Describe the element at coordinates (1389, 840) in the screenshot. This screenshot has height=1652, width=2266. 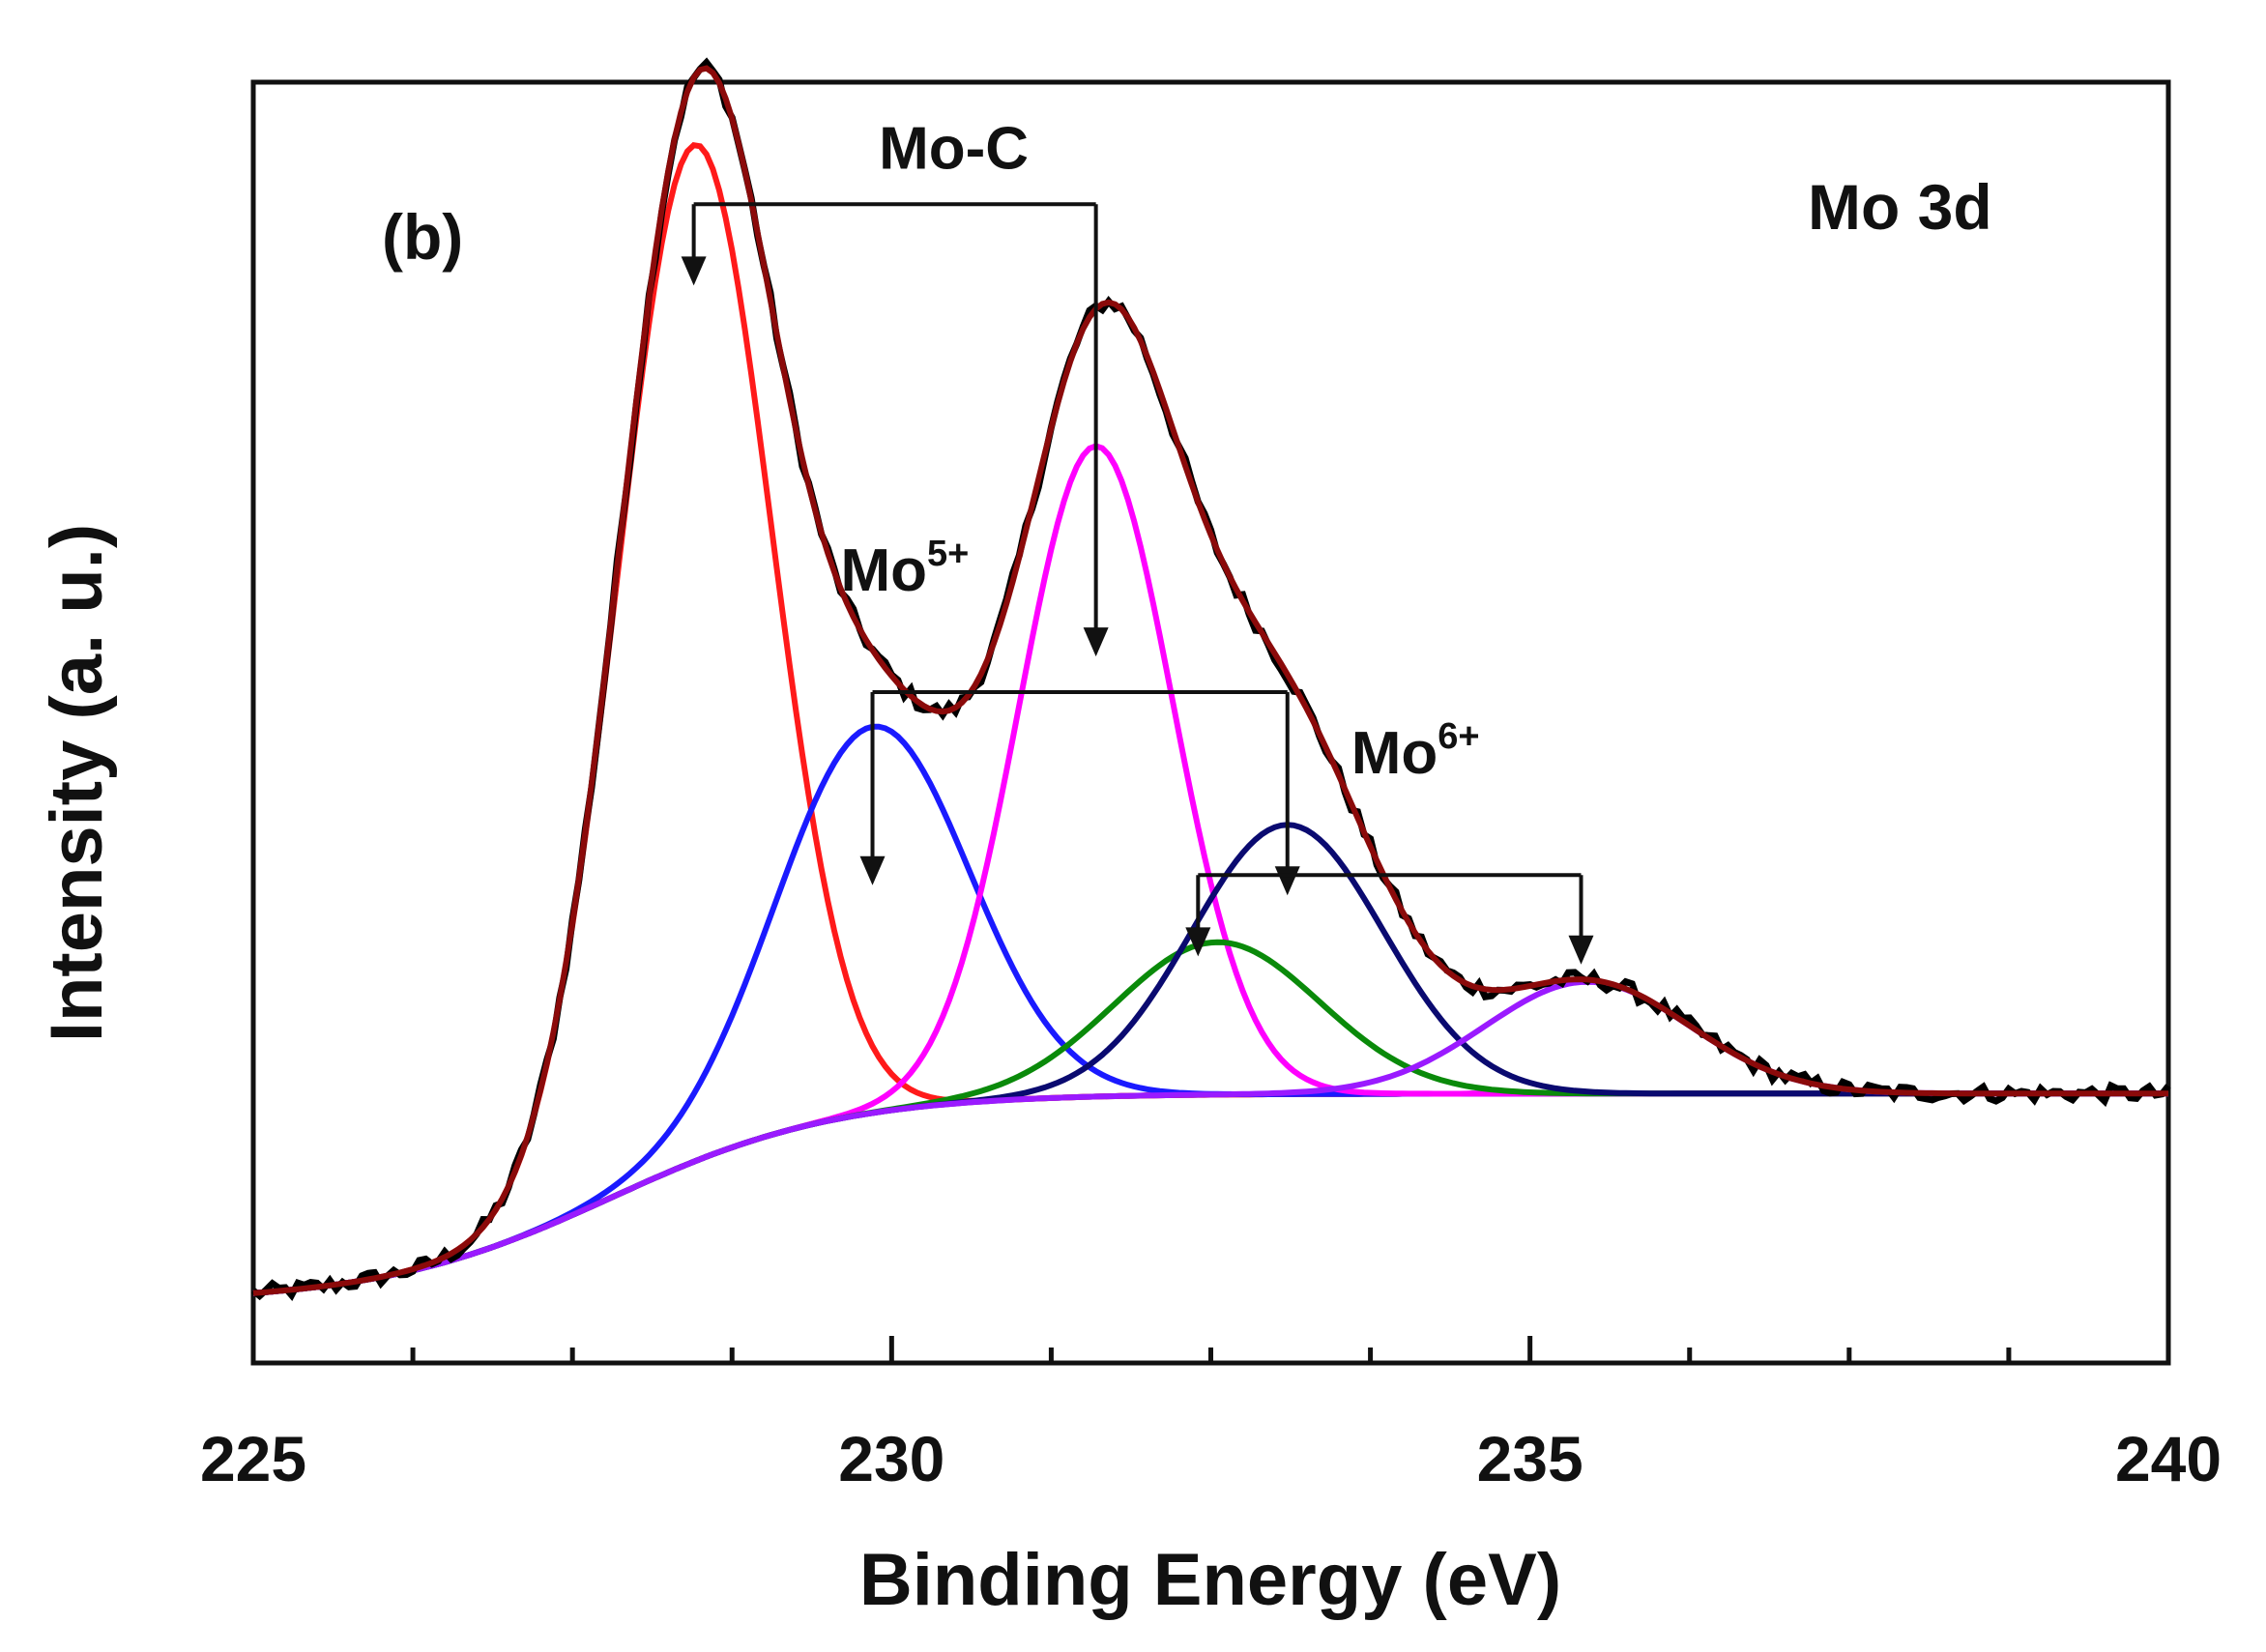
I see `annotation-3: Mo6+` at that location.